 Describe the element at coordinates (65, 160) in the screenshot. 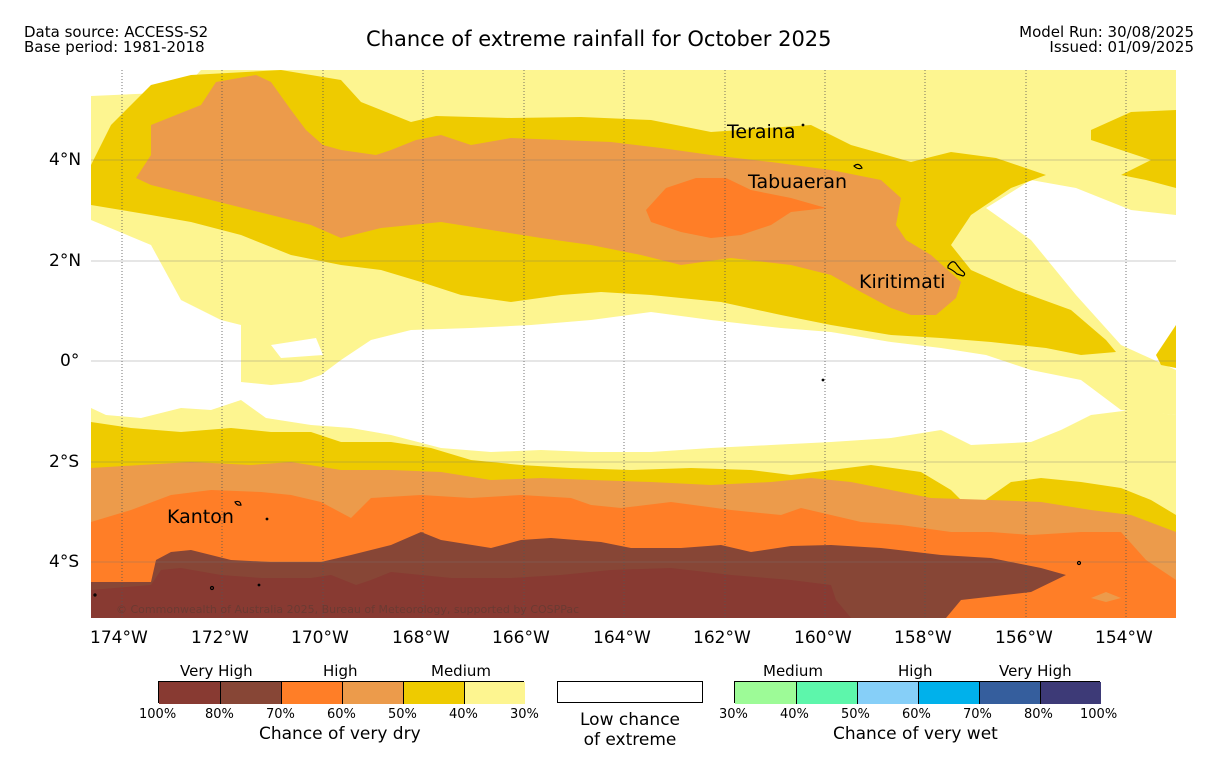

I see `lat-tick-4n: 4°N` at that location.